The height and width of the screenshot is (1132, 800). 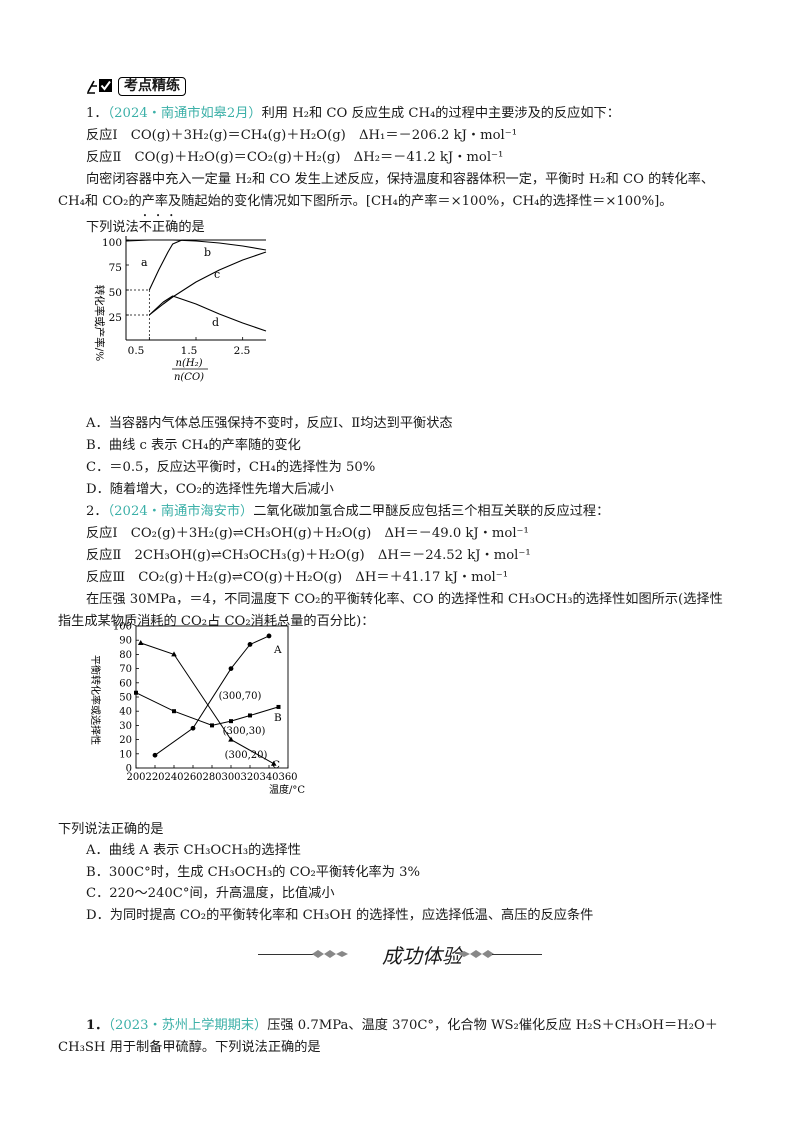 What do you see at coordinates (193, 445) in the screenshot?
I see `q1-option-b: B．曲线 c 表示 CH₄的产率随的变化` at bounding box center [193, 445].